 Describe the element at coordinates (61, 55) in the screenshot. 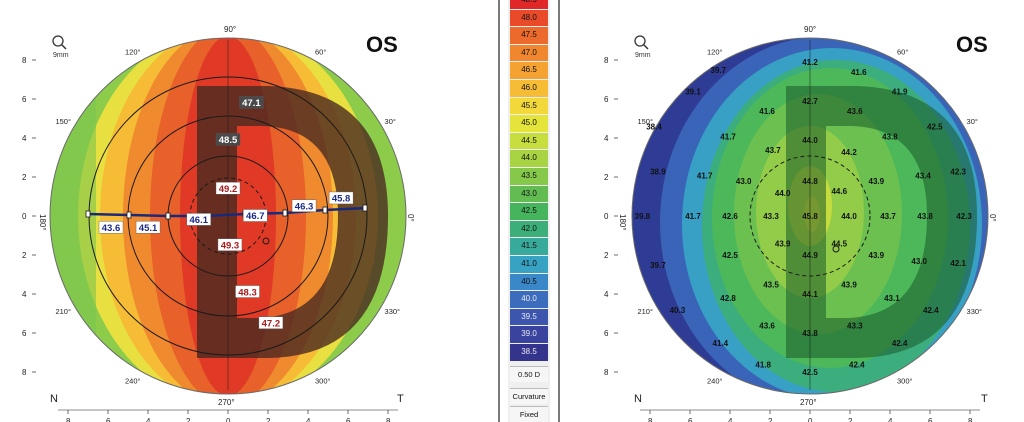

I see `zoom-label: 9mm` at that location.